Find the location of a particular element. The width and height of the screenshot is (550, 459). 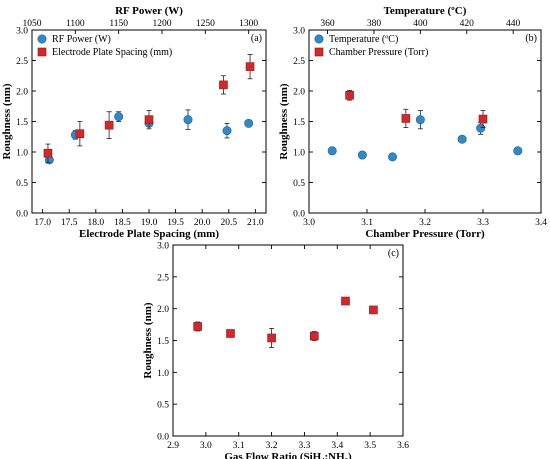

top-axis-title: RF Power (W) is located at coordinates (149, 11).